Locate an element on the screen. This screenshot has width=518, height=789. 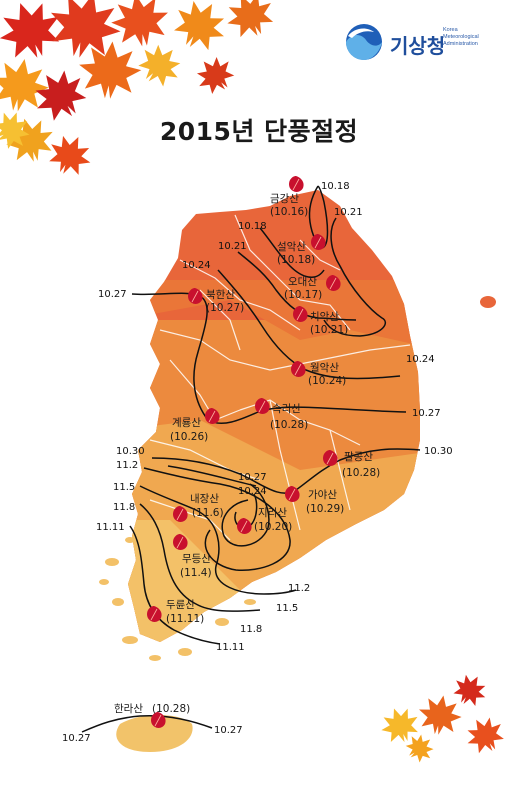
kma-logo-english: Korea Meteorological Administration is located at coordinates (461, 37).